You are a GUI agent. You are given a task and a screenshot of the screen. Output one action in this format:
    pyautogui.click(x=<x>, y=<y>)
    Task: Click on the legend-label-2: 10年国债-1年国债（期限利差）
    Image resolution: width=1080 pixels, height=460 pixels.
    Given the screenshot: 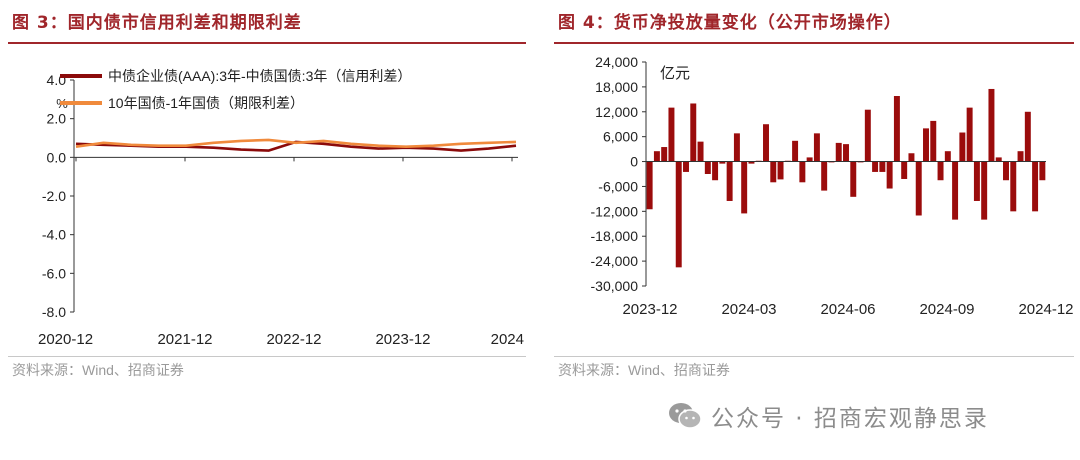 What is the action you would take?
    pyautogui.click(x=206, y=103)
    